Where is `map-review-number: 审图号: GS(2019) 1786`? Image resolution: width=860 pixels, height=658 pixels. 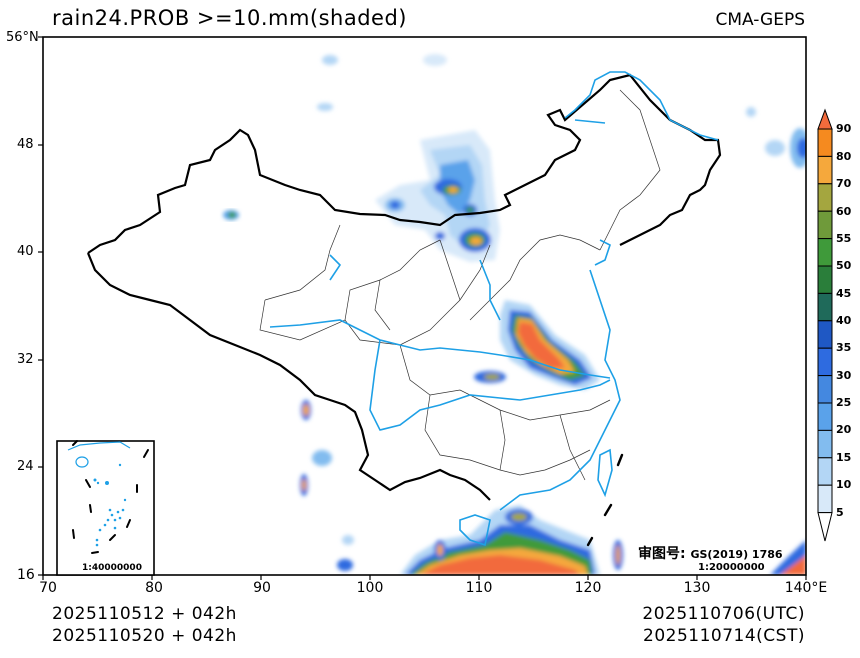 map-review-number: 审图号: GS(2019) 1786 is located at coordinates (710, 553).